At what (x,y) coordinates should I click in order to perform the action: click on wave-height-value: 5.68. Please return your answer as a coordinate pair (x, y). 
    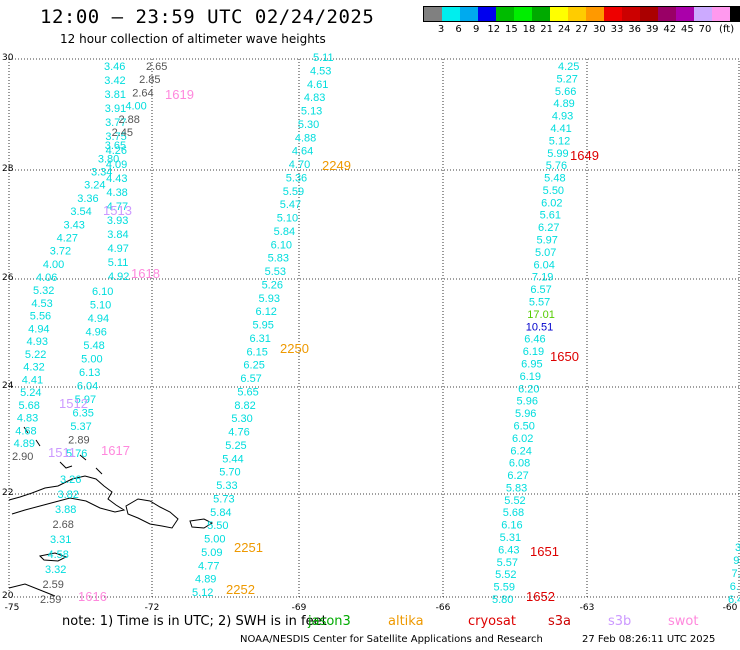
    Looking at the image, I should click on (28, 406).